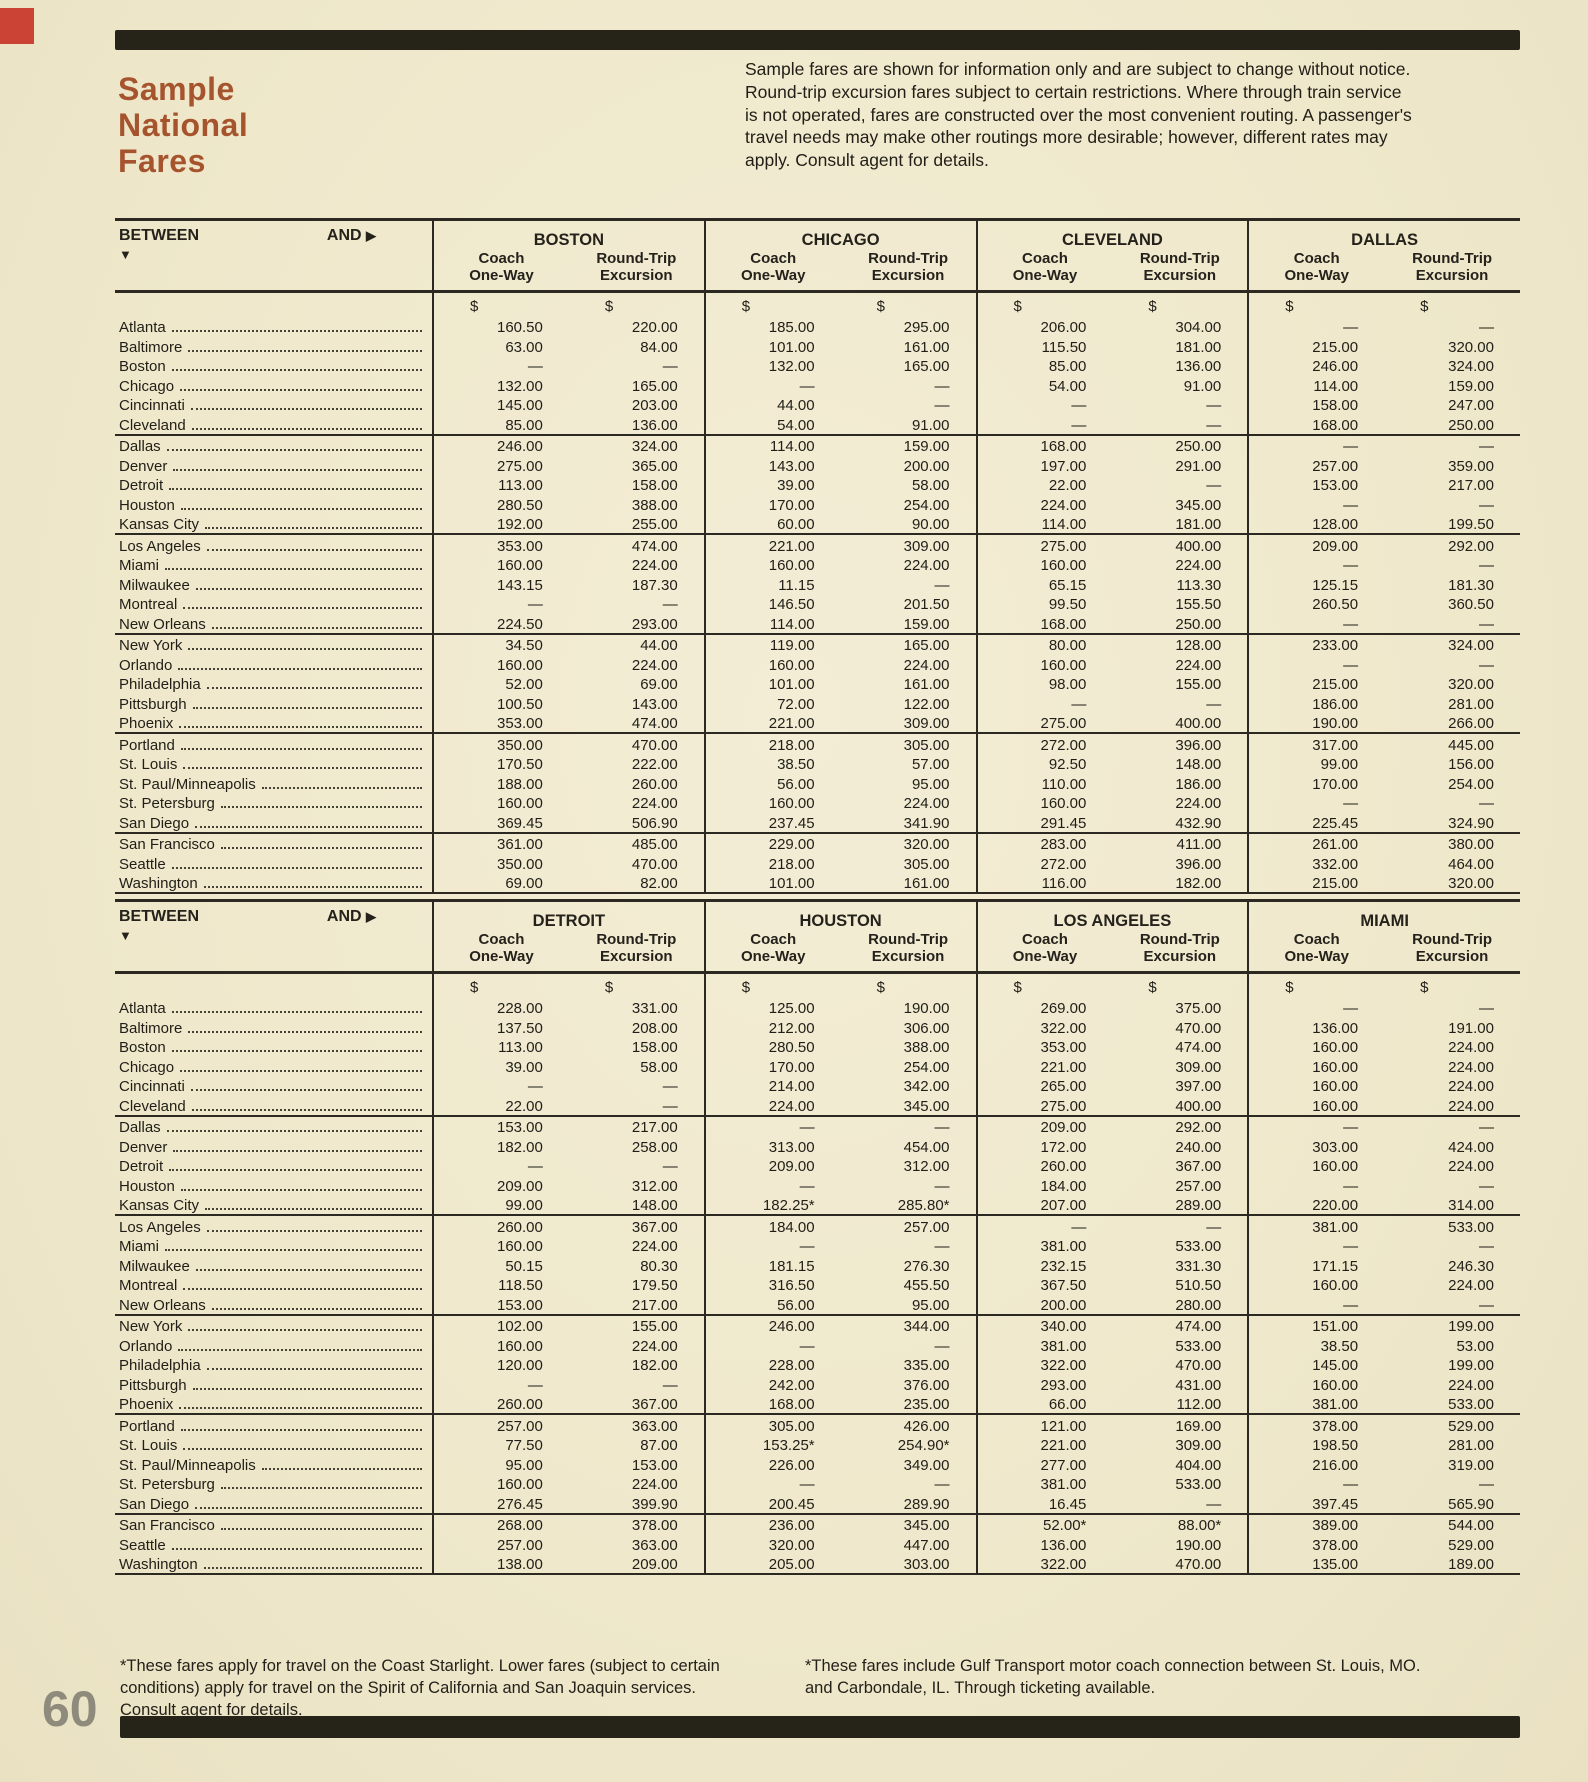 This screenshot has width=1588, height=1782. I want to click on fare-cell: 319.00, so click(1471, 1465).